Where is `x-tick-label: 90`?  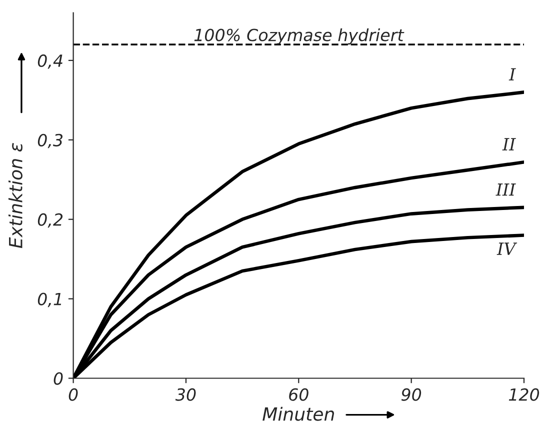
x-tick-label: 90 is located at coordinates (411, 394).